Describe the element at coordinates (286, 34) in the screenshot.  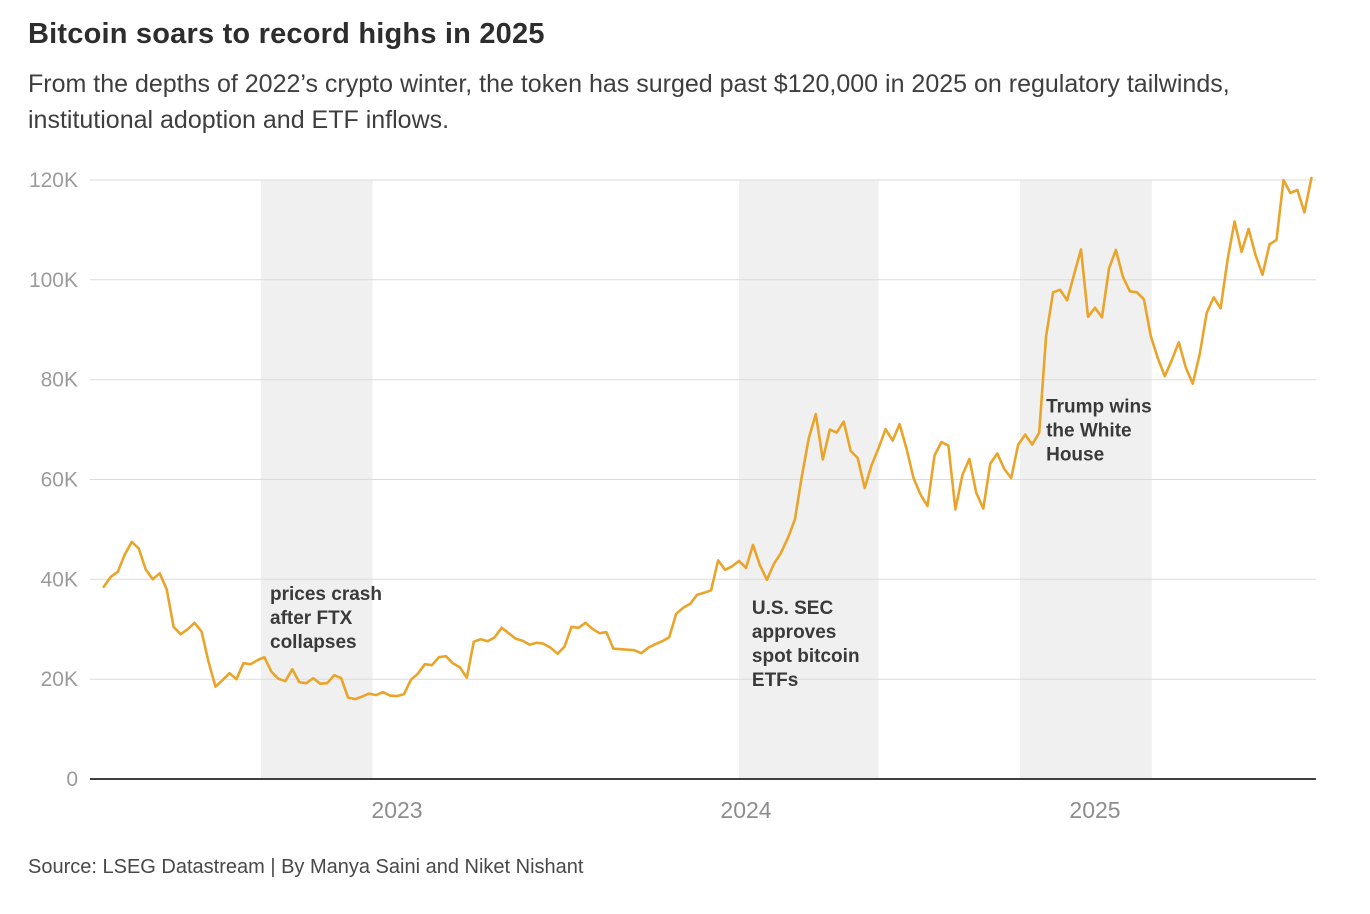
I see `chart-title: Bitcoin soars to record highs in 2025` at that location.